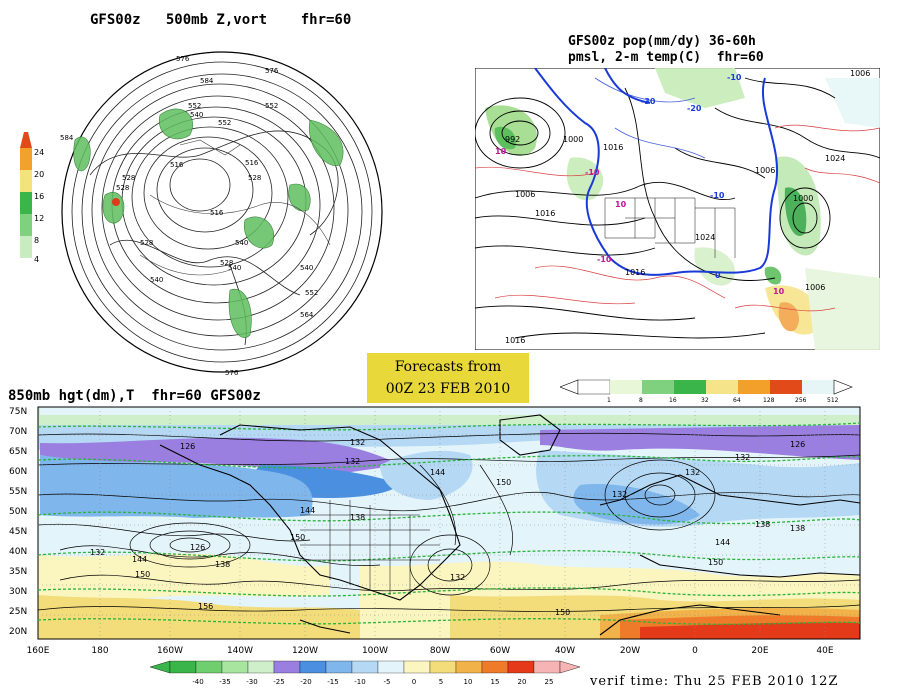  What do you see at coordinates (522, 682) in the screenshot?
I see `temp-cbar-label: 20` at bounding box center [522, 682].